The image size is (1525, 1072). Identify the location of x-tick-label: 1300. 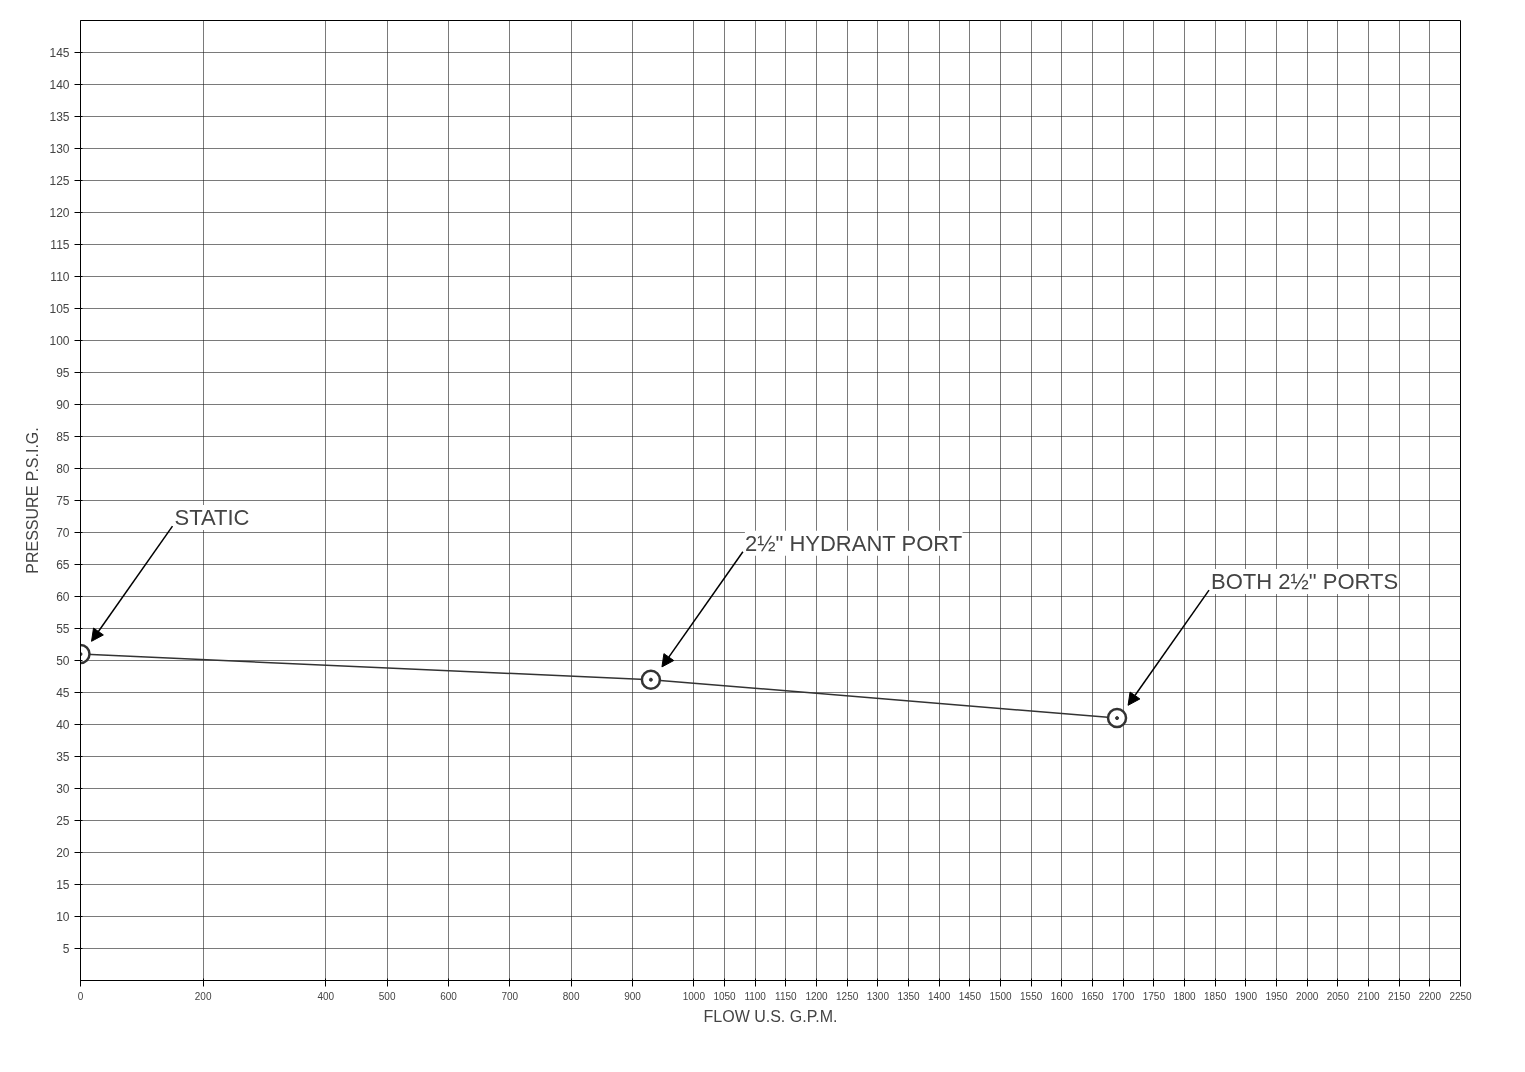
(878, 996).